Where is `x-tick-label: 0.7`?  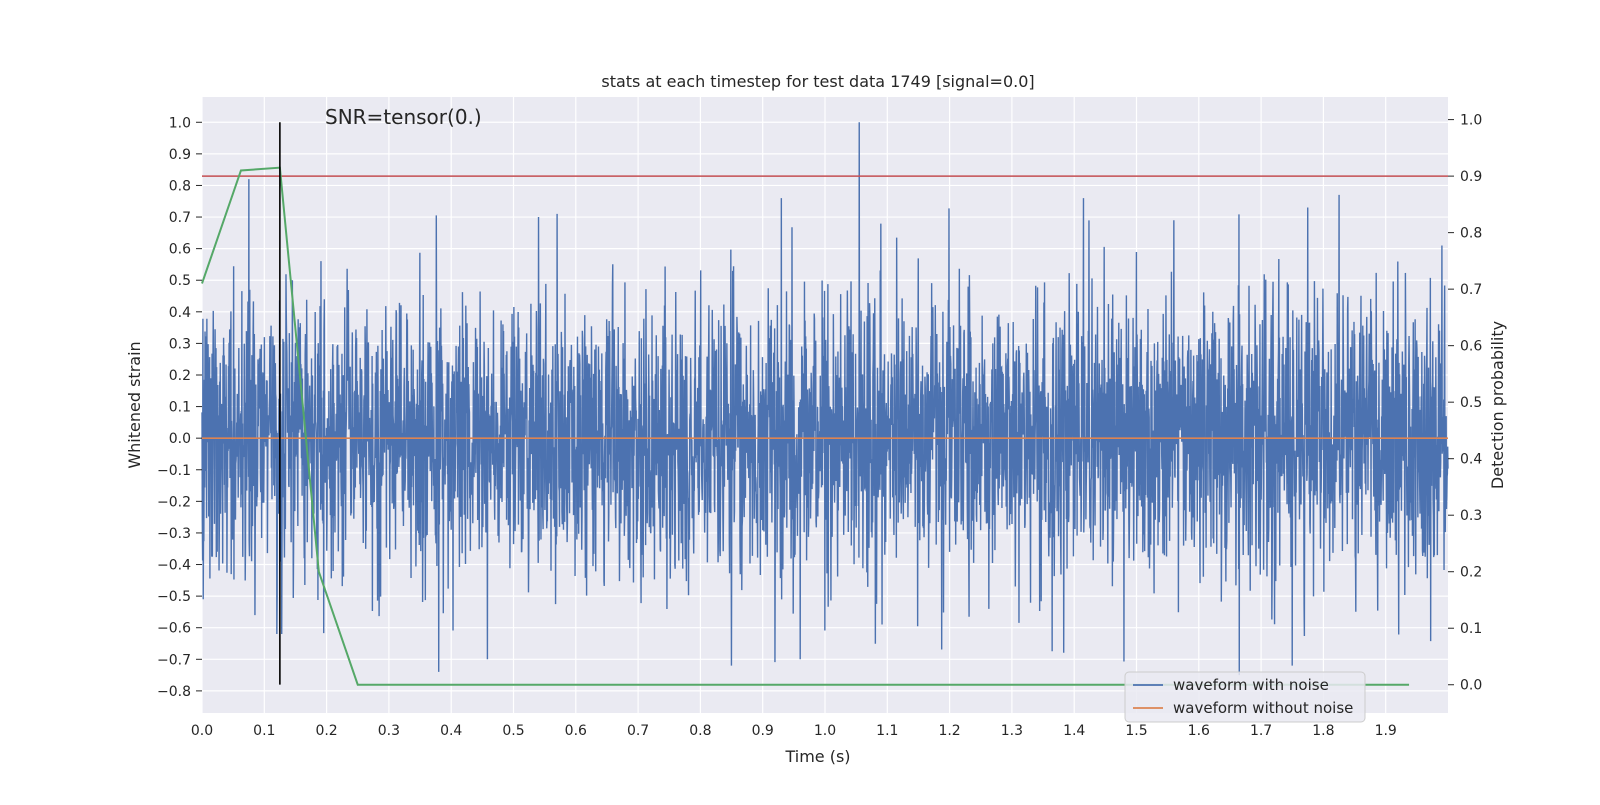 x-tick-label: 0.7 is located at coordinates (638, 731).